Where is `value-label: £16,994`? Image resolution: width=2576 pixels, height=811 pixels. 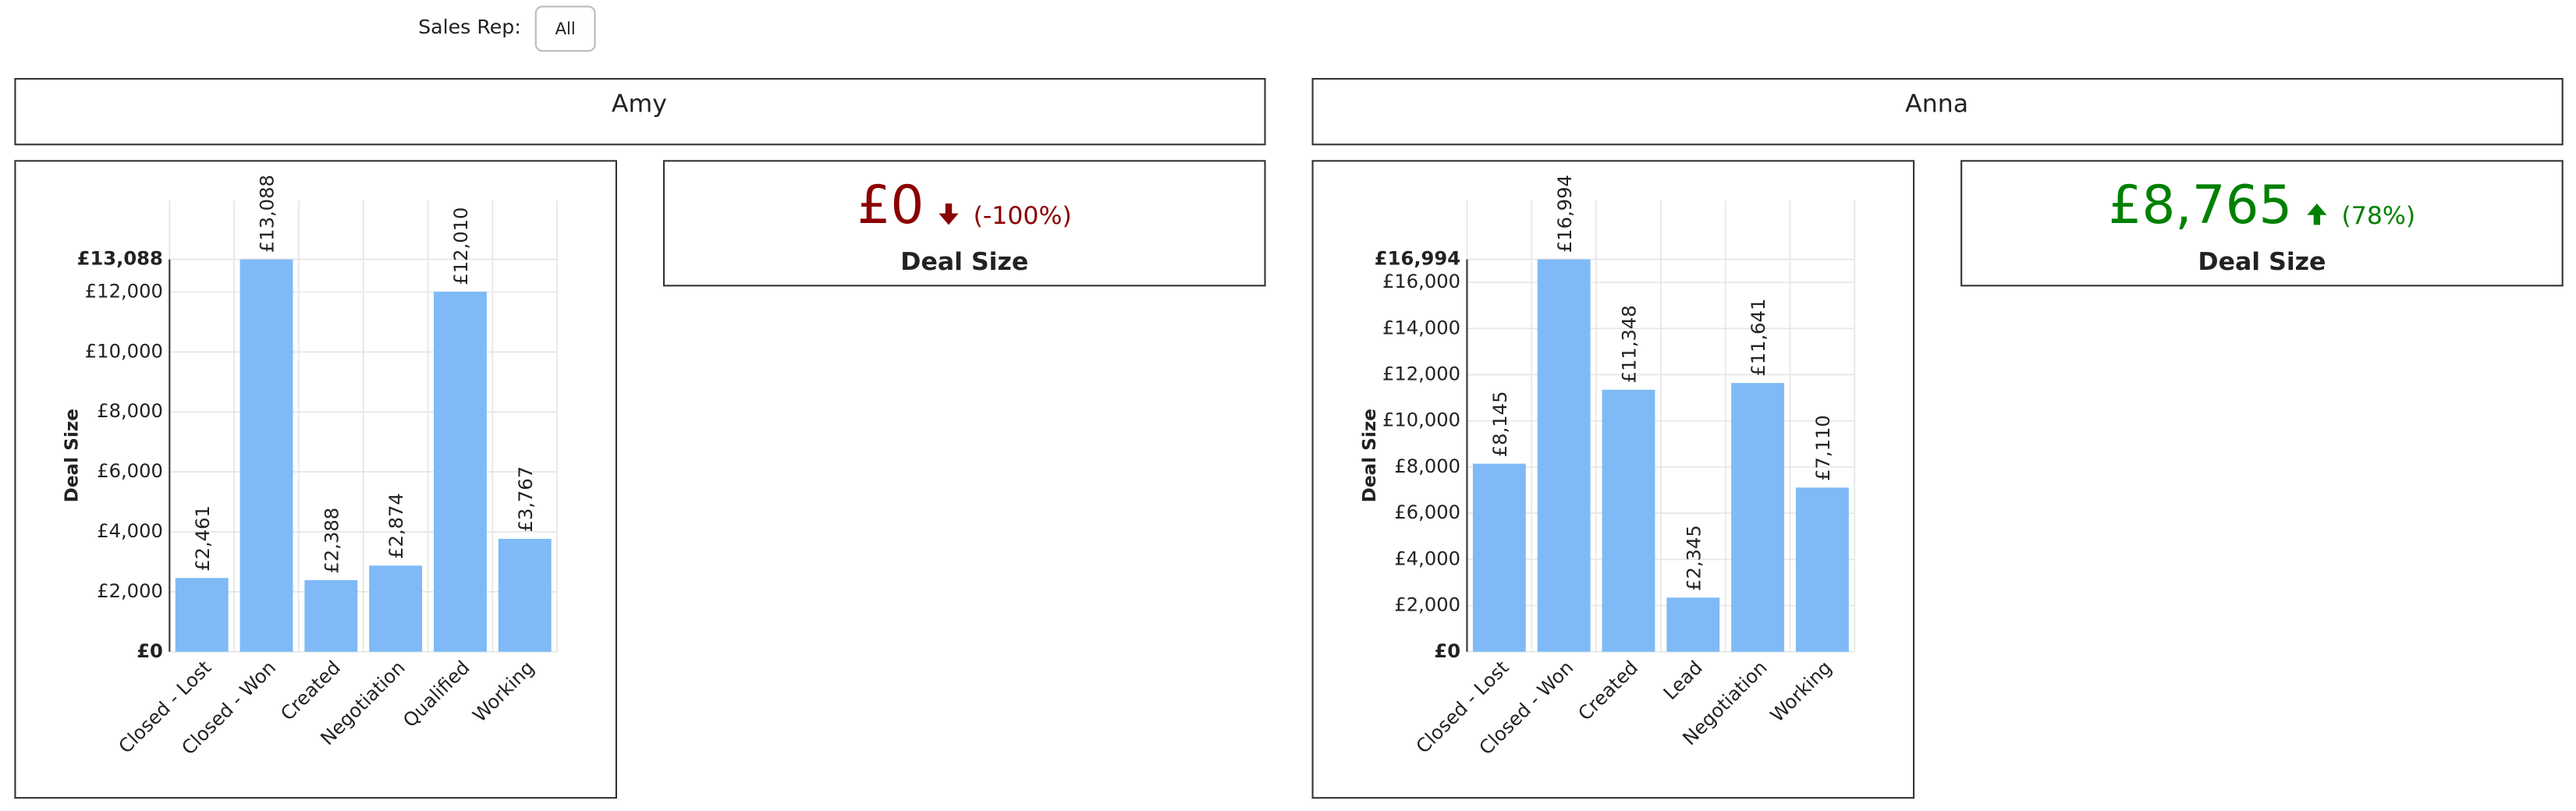 value-label: £16,994 is located at coordinates (1565, 214).